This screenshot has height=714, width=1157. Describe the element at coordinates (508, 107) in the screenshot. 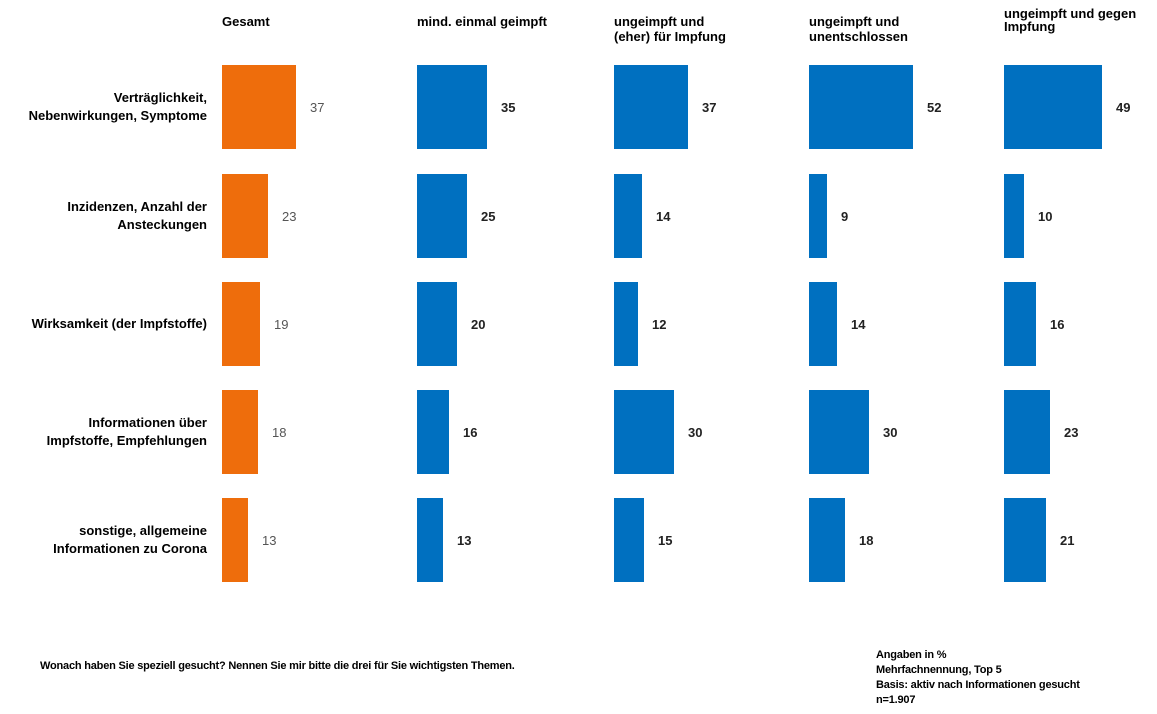

I see `data-label: 35` at that location.